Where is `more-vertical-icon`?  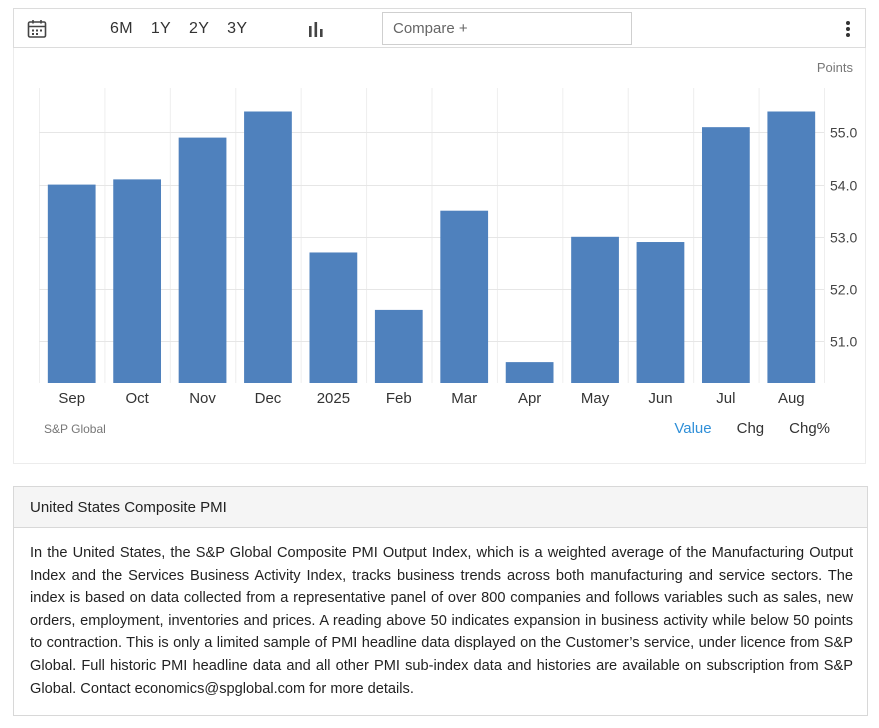
more-vertical-icon is located at coordinates (848, 29).